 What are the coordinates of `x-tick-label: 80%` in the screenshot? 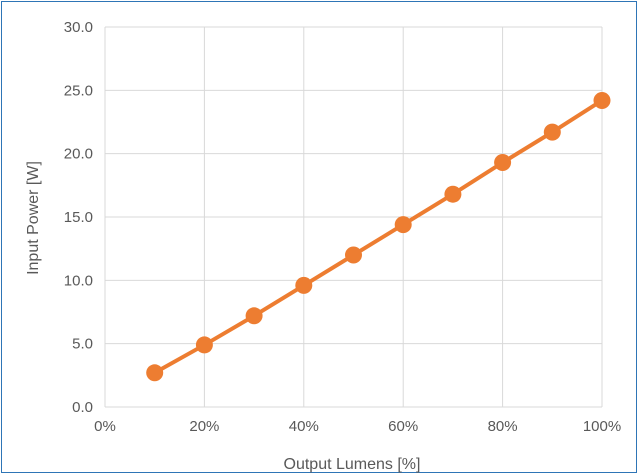 It's located at (503, 426).